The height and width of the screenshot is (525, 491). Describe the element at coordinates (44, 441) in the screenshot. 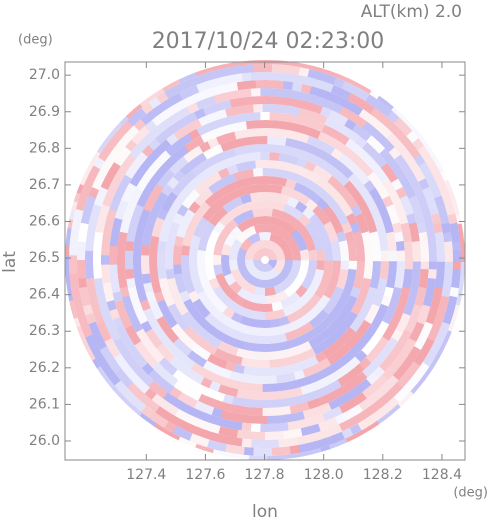

I see `y-tick-label: 26.0` at that location.